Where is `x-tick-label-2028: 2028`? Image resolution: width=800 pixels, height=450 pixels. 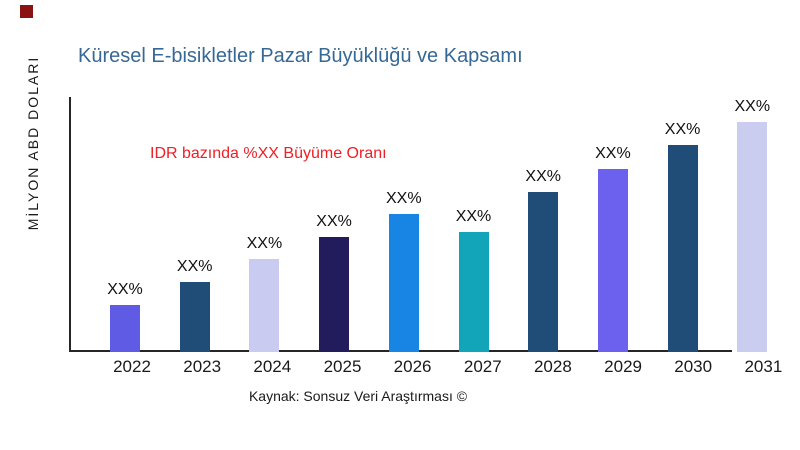
x-tick-label-2028: 2028 is located at coordinates (552, 366).